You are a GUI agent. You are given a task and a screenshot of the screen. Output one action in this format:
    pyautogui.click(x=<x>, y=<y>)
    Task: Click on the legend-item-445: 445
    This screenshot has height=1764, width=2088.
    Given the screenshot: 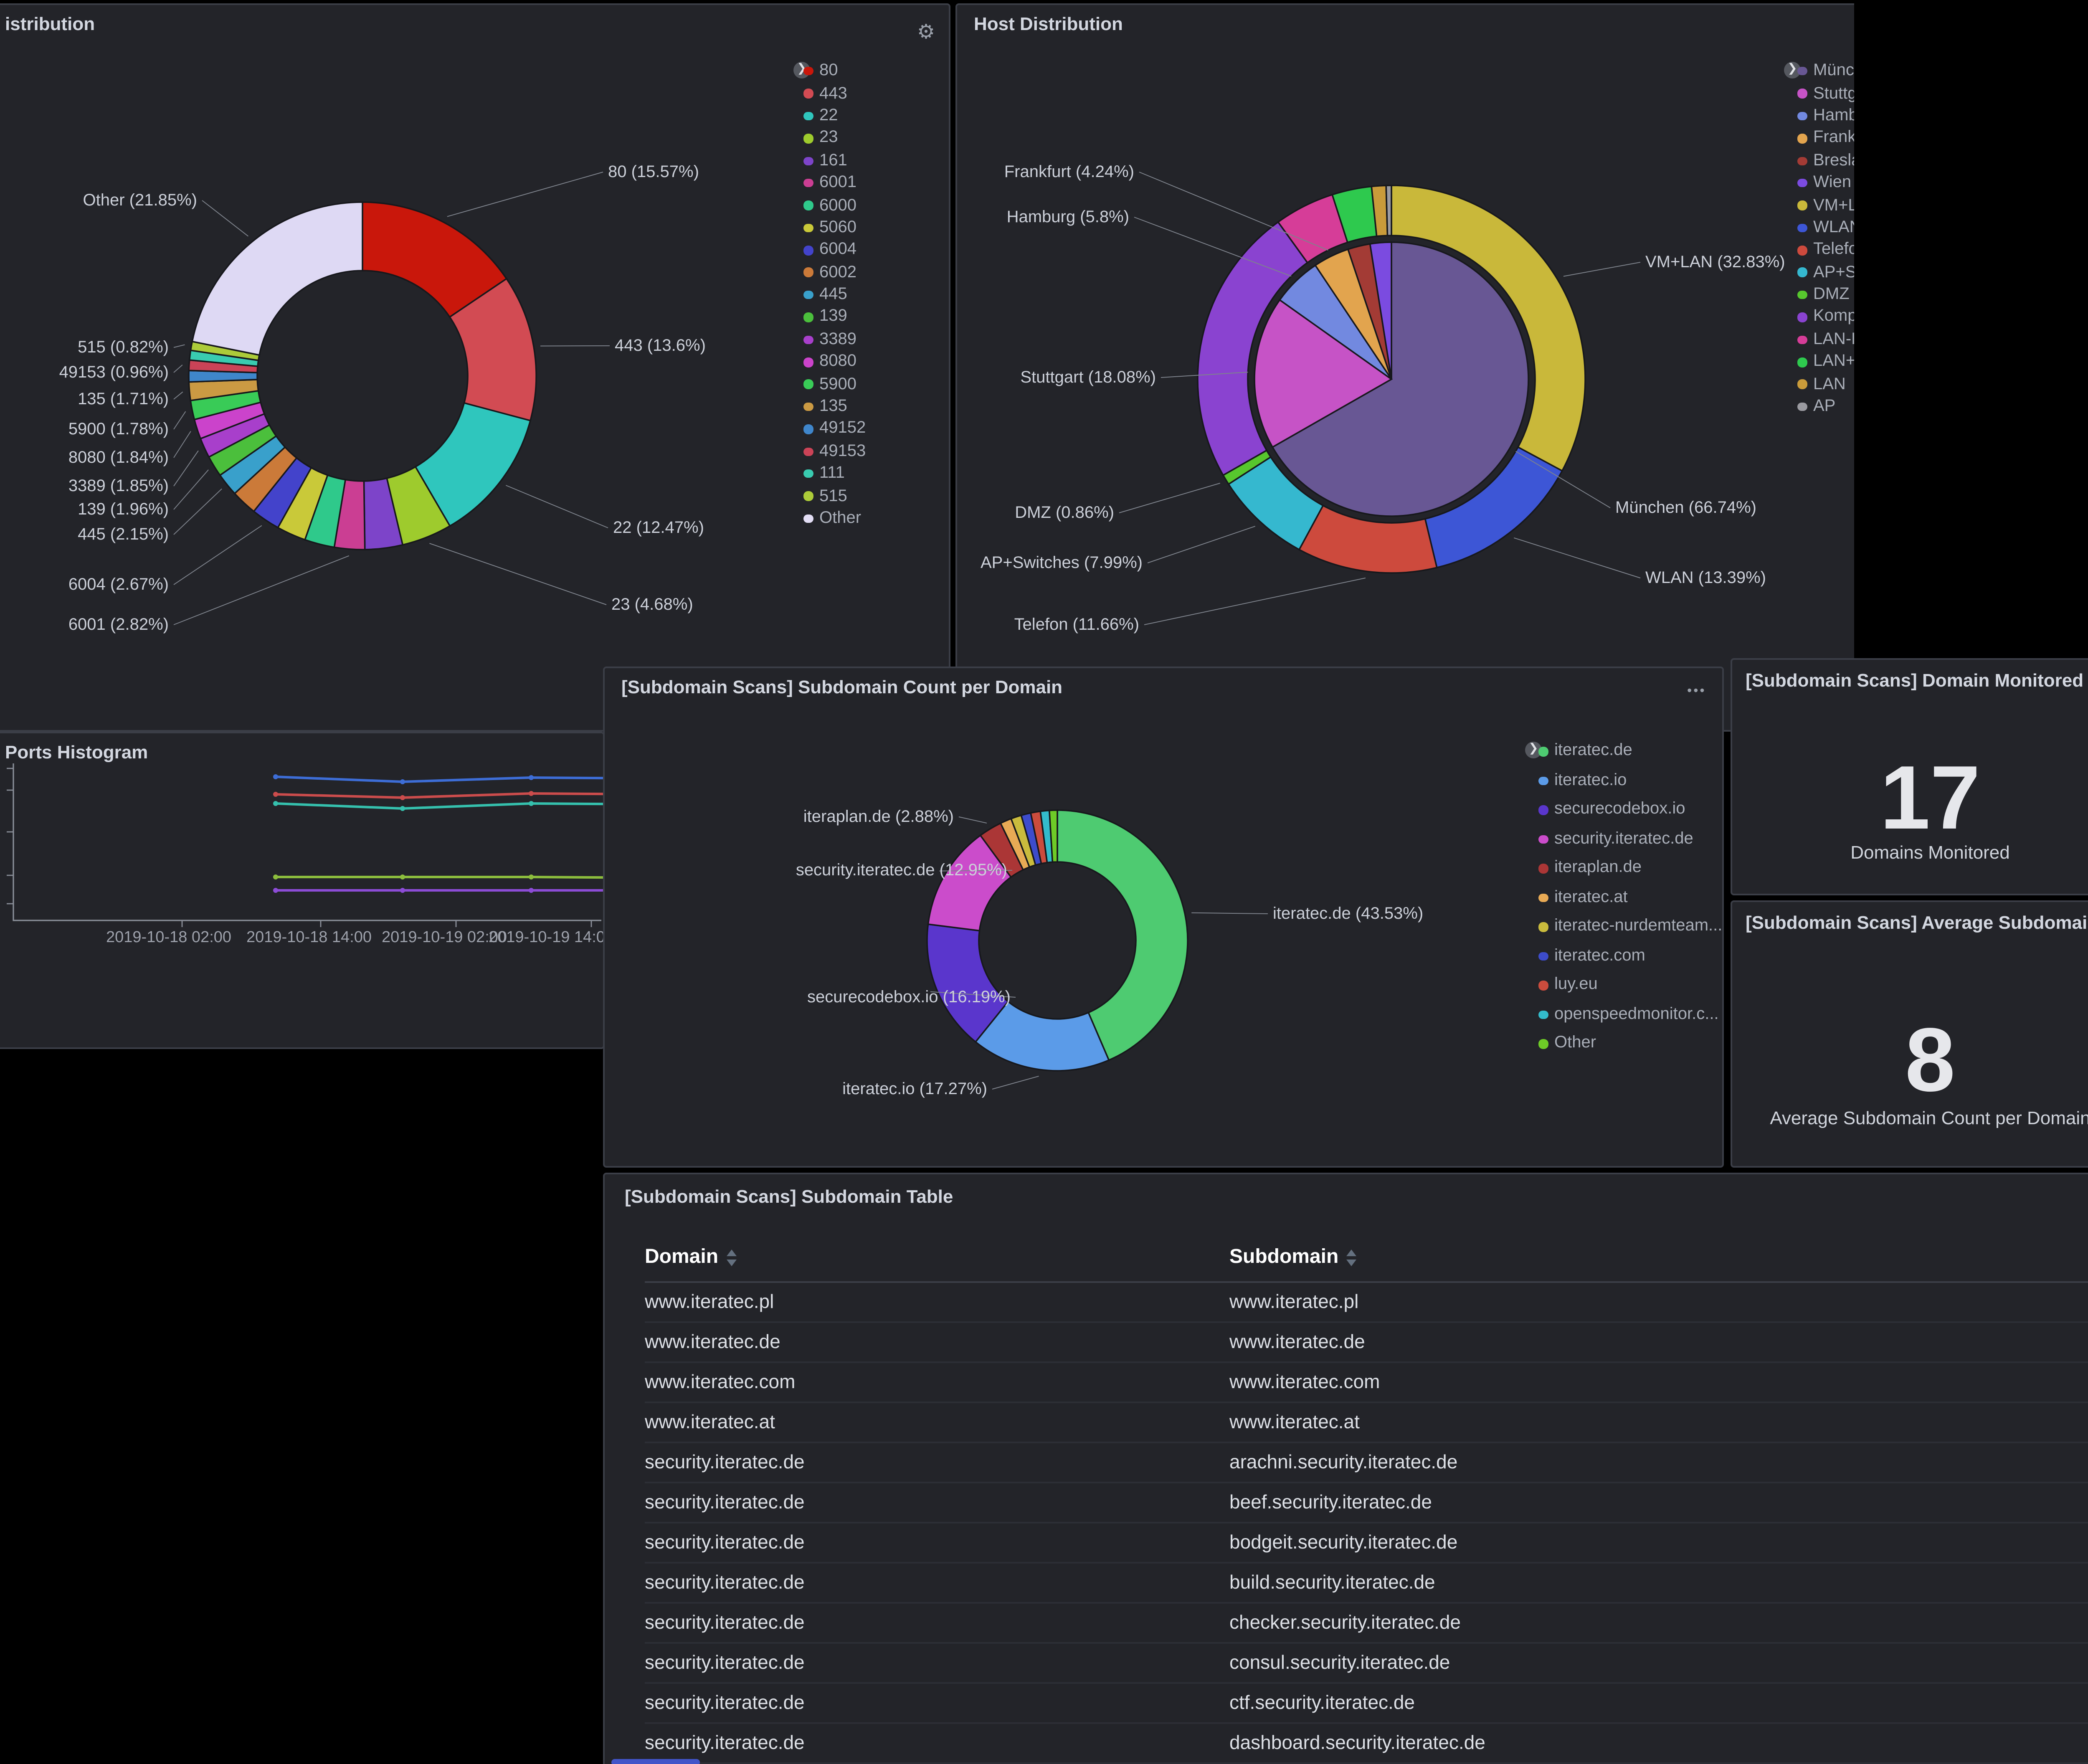 What is the action you would take?
    pyautogui.click(x=835, y=295)
    